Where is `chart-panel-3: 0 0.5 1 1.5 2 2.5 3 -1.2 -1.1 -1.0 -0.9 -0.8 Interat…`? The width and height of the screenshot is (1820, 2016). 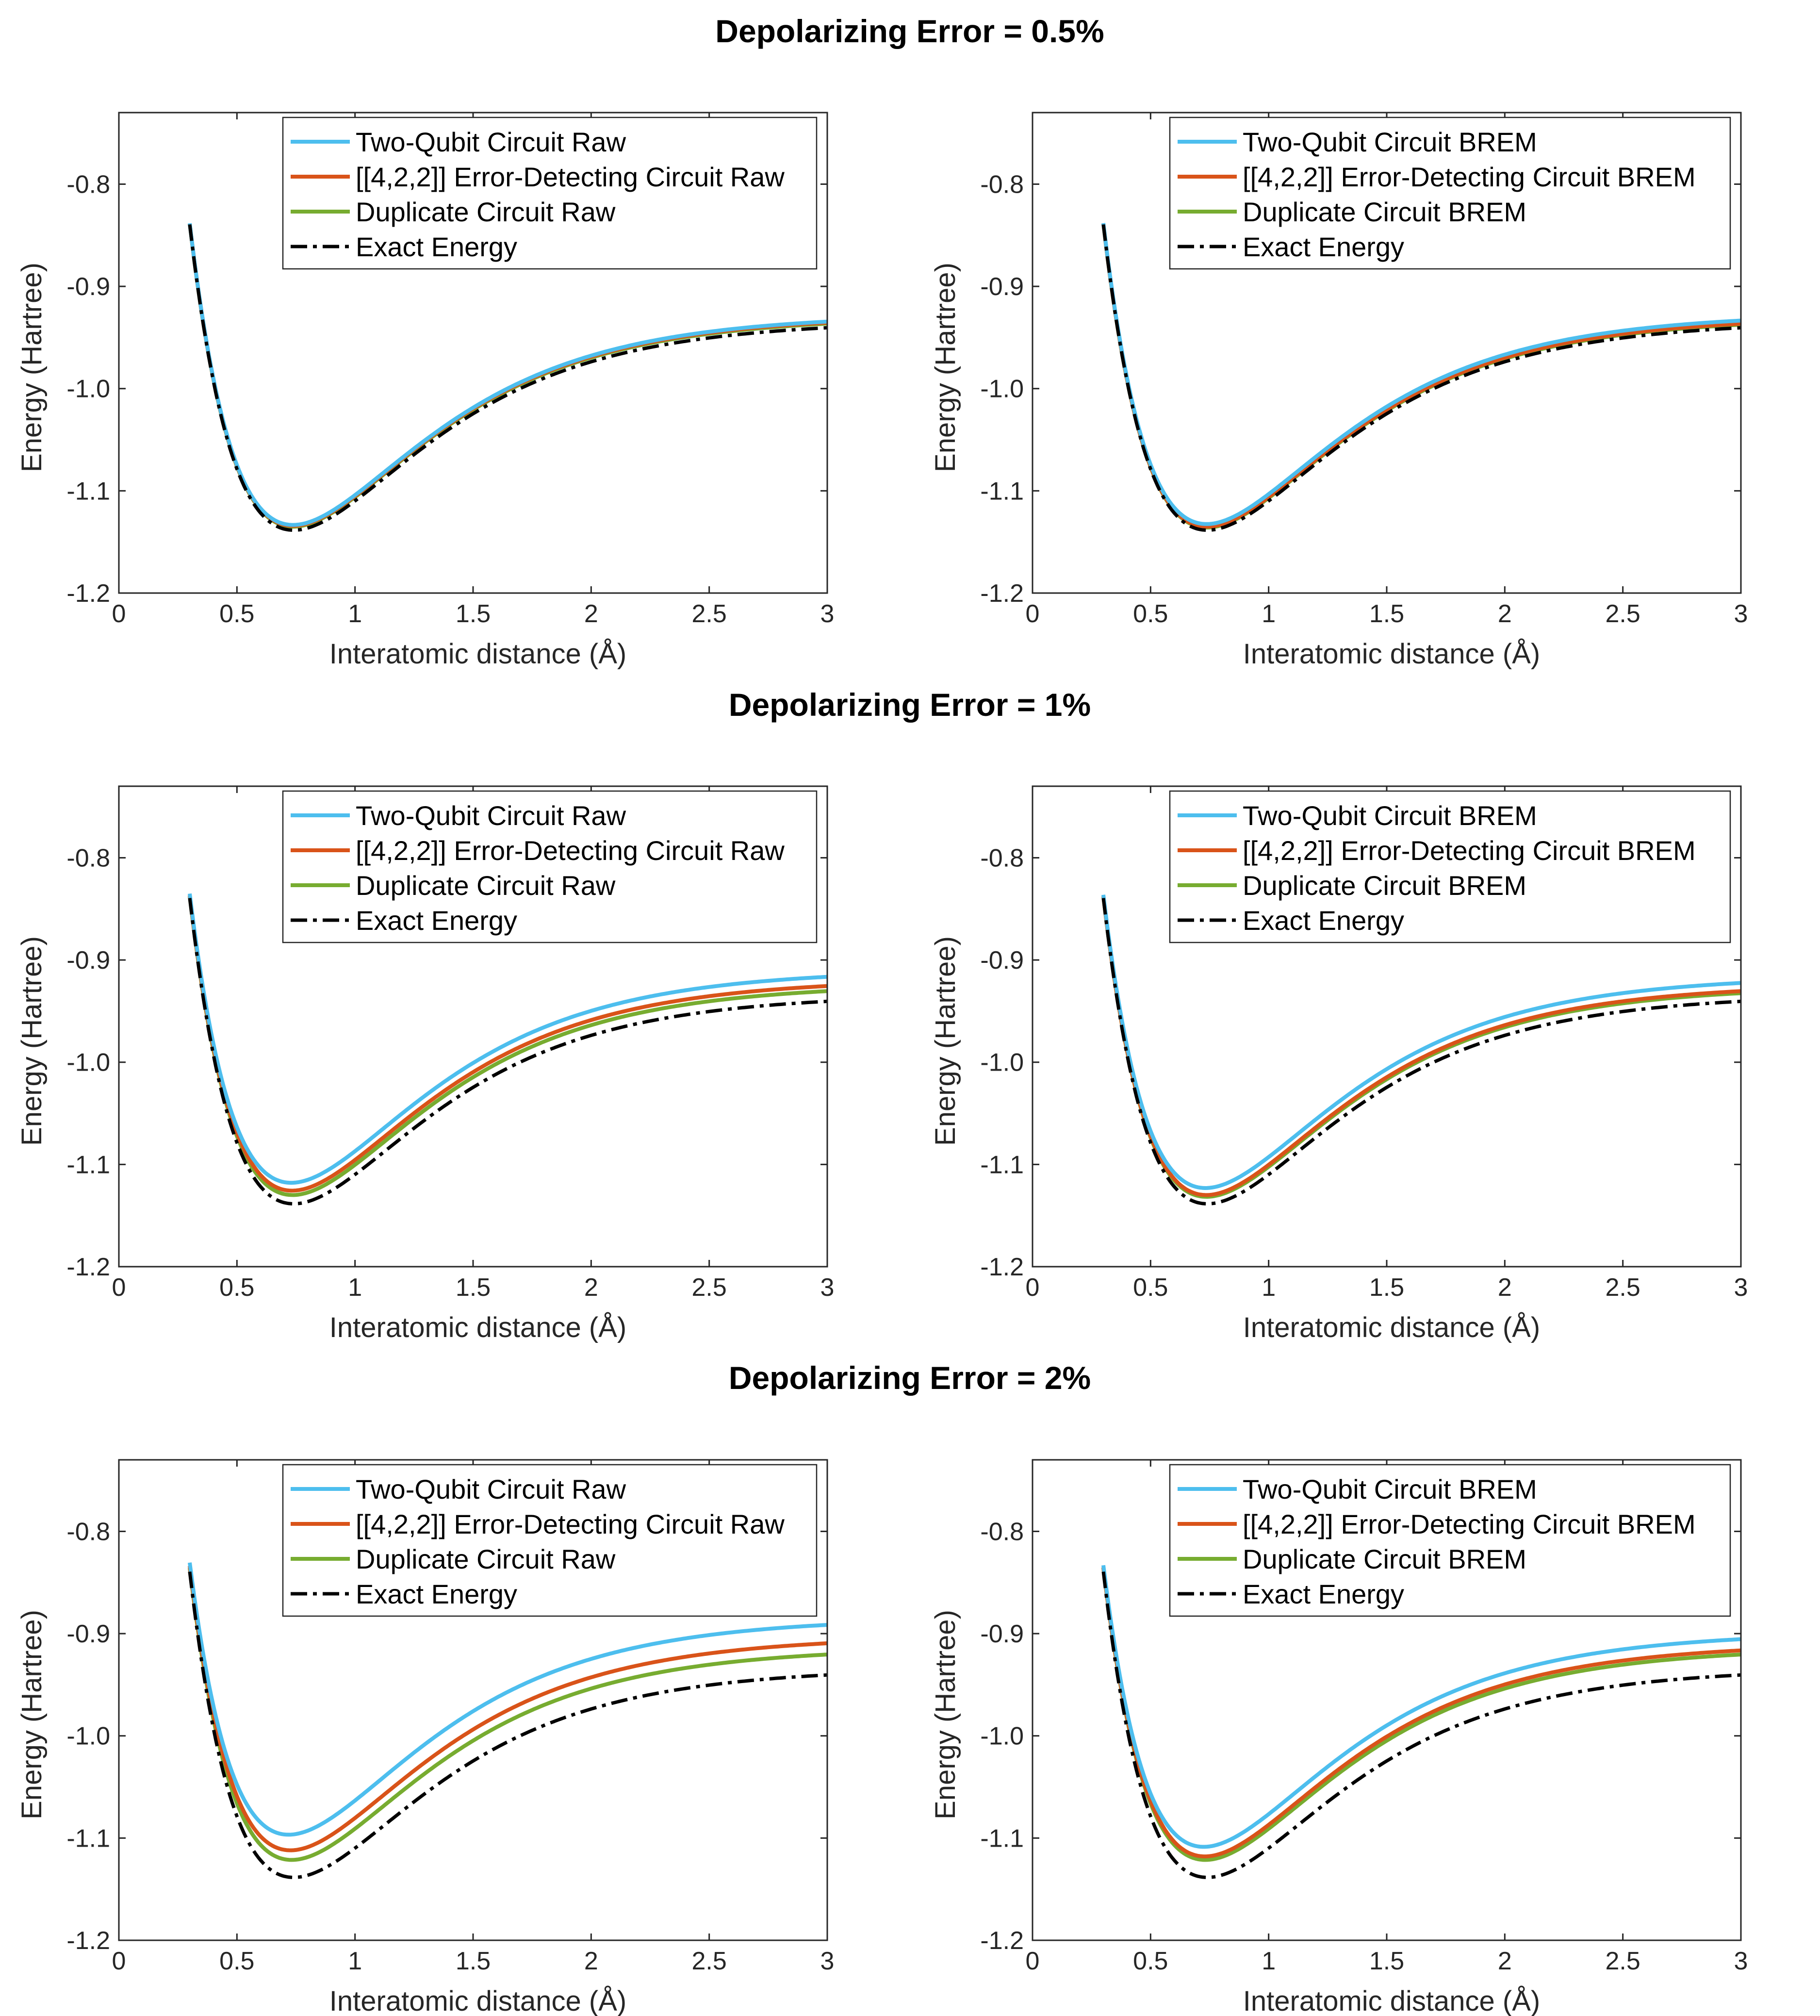 chart-panel-3: 0 0.5 1 1.5 2 2.5 3 -1.2 -1.1 -1.0 -0.9 -0.8 Interat… is located at coordinates (1339, 1064).